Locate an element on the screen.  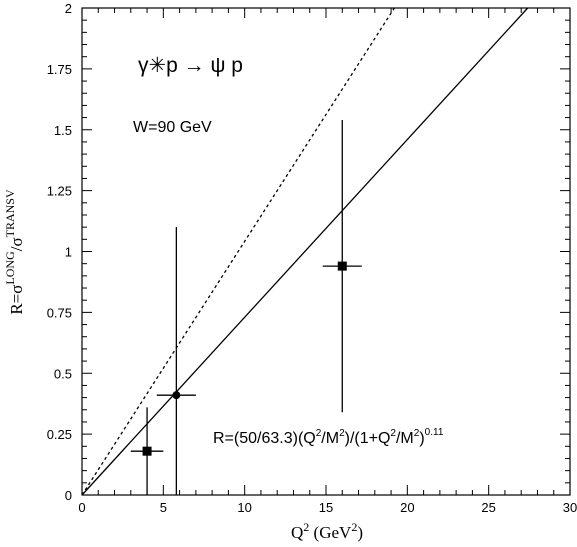
y-tick-label: 1 is located at coordinates (68, 252).